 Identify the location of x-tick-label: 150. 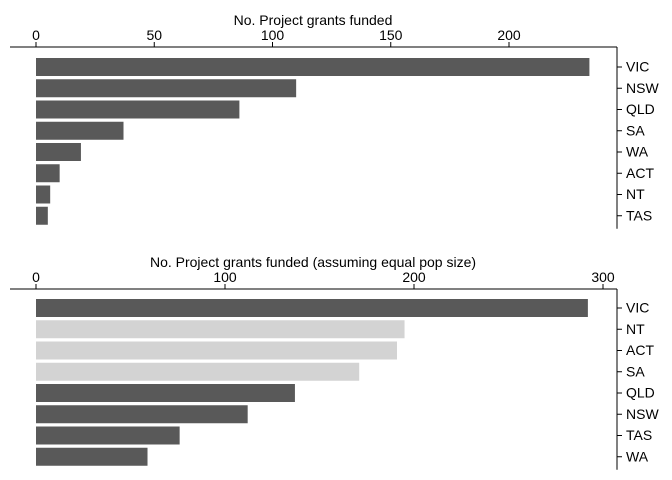
(391, 35).